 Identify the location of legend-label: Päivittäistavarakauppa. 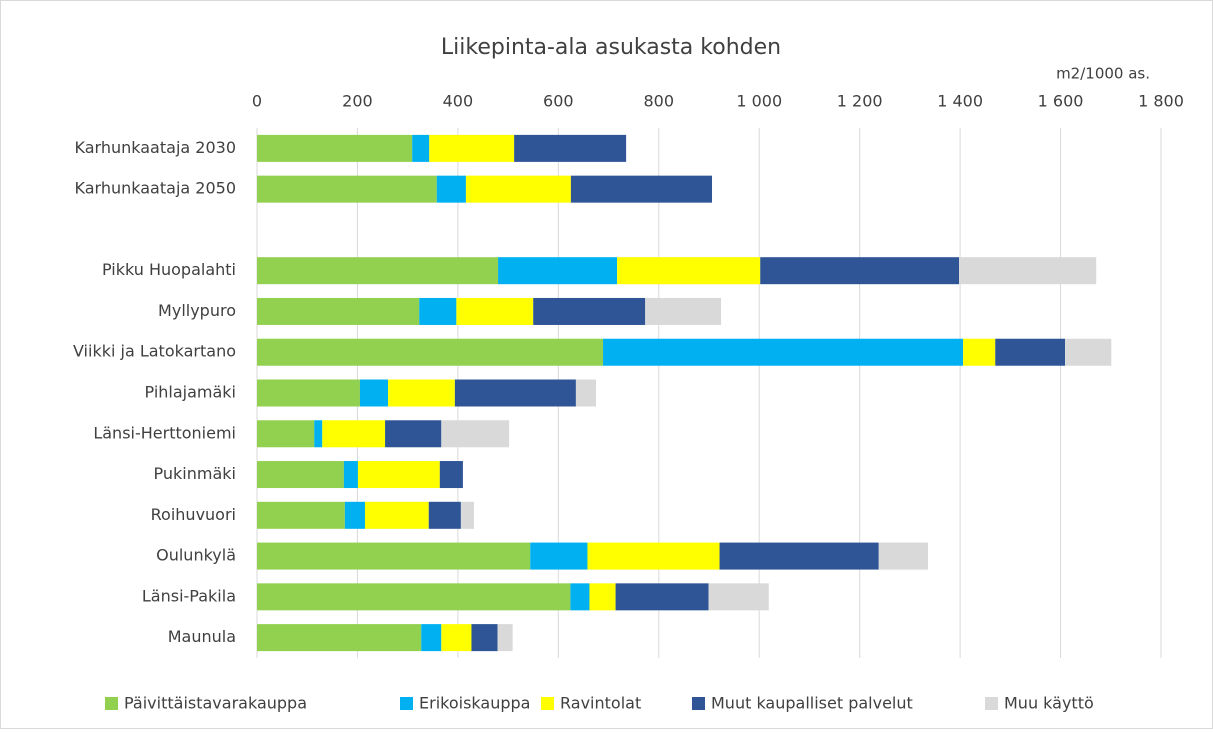
(215, 703).